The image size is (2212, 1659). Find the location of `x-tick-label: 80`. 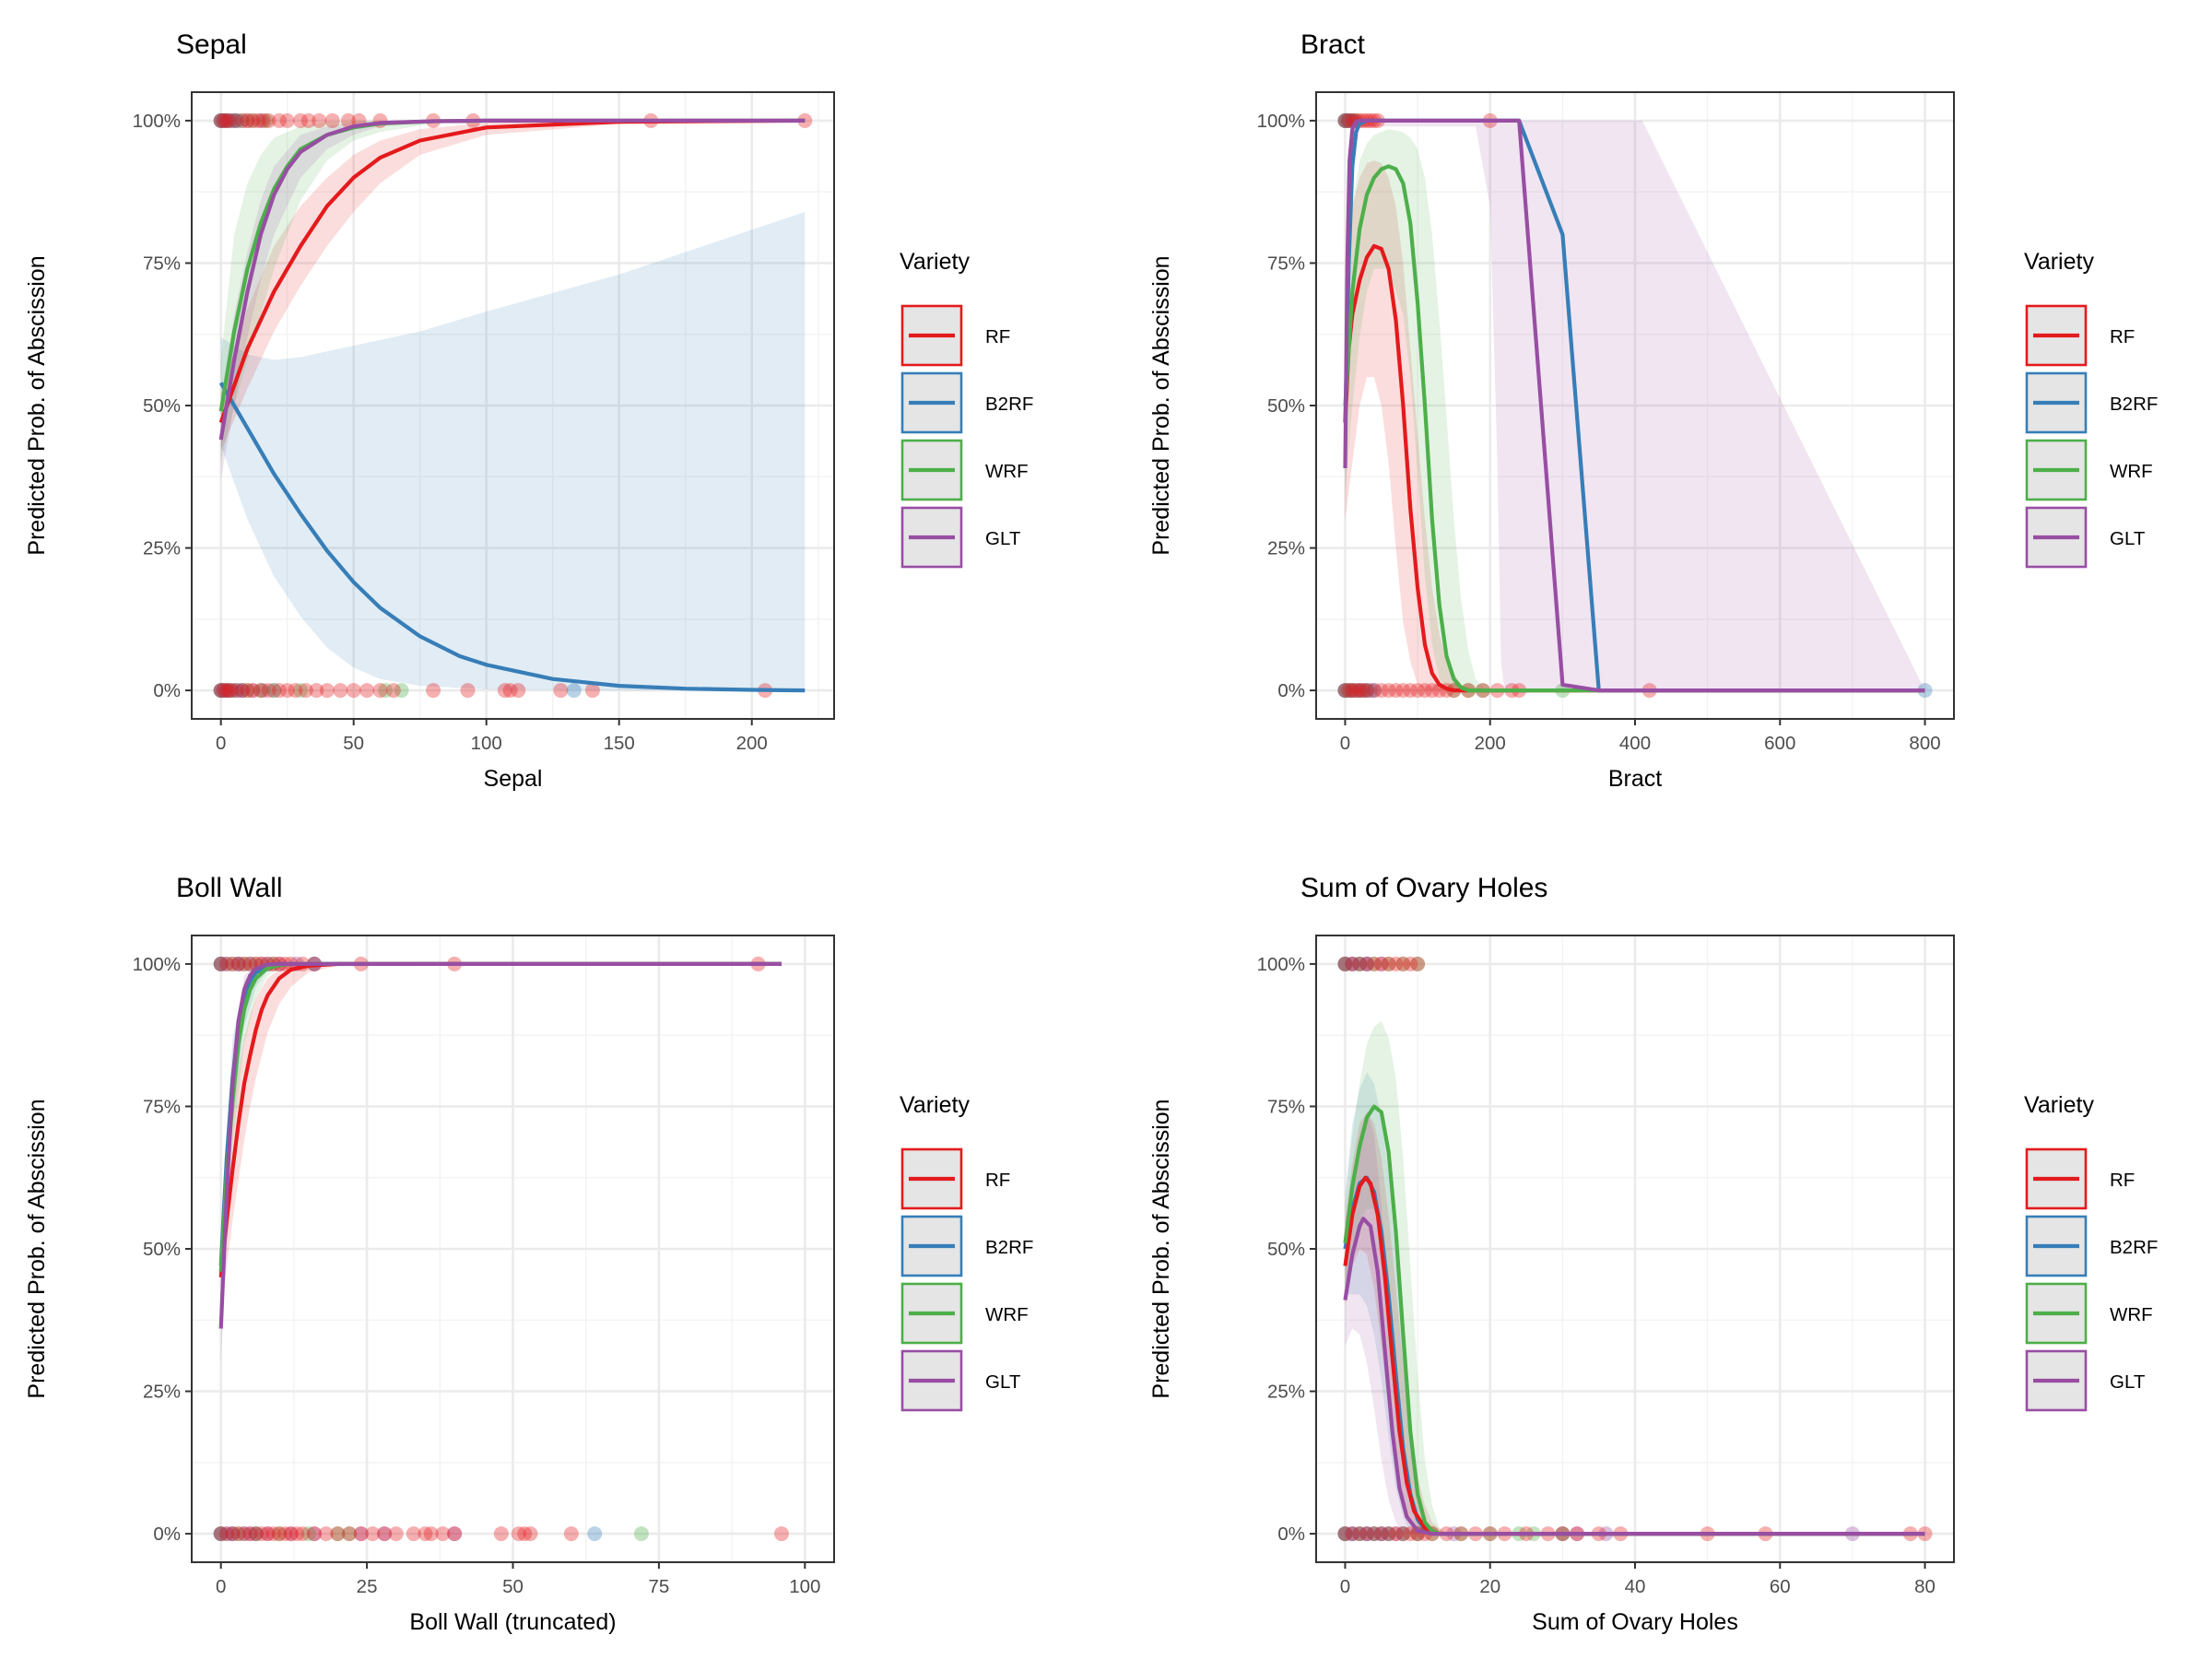

x-tick-label: 80 is located at coordinates (1925, 1586).